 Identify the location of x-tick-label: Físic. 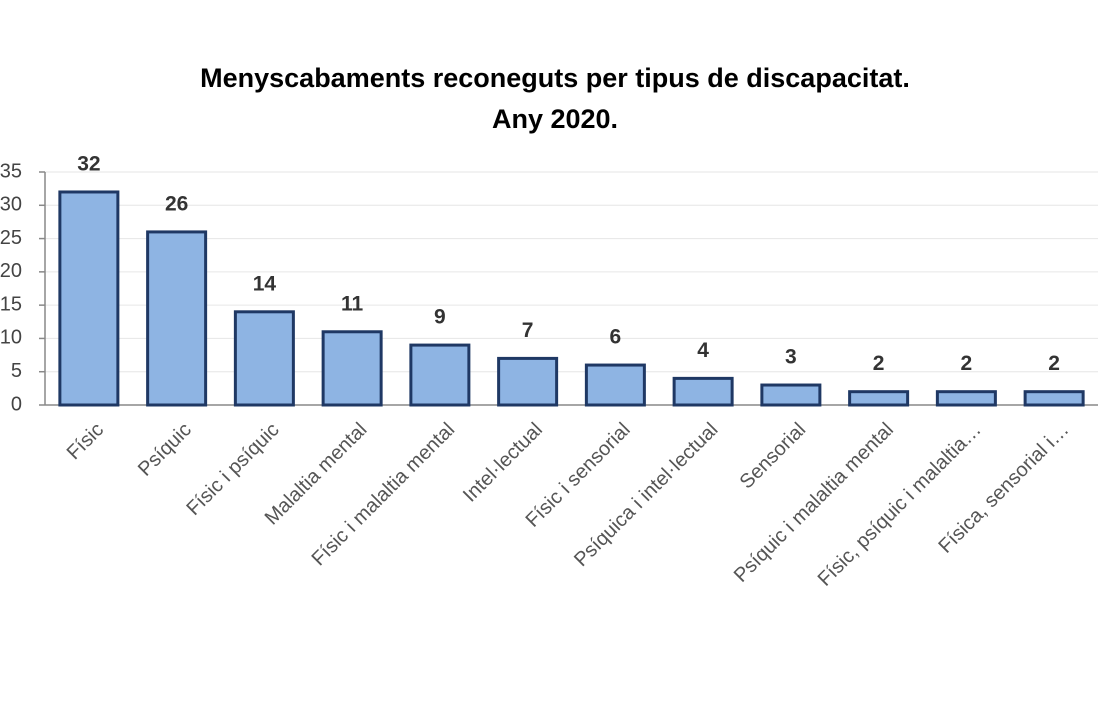
(85, 441).